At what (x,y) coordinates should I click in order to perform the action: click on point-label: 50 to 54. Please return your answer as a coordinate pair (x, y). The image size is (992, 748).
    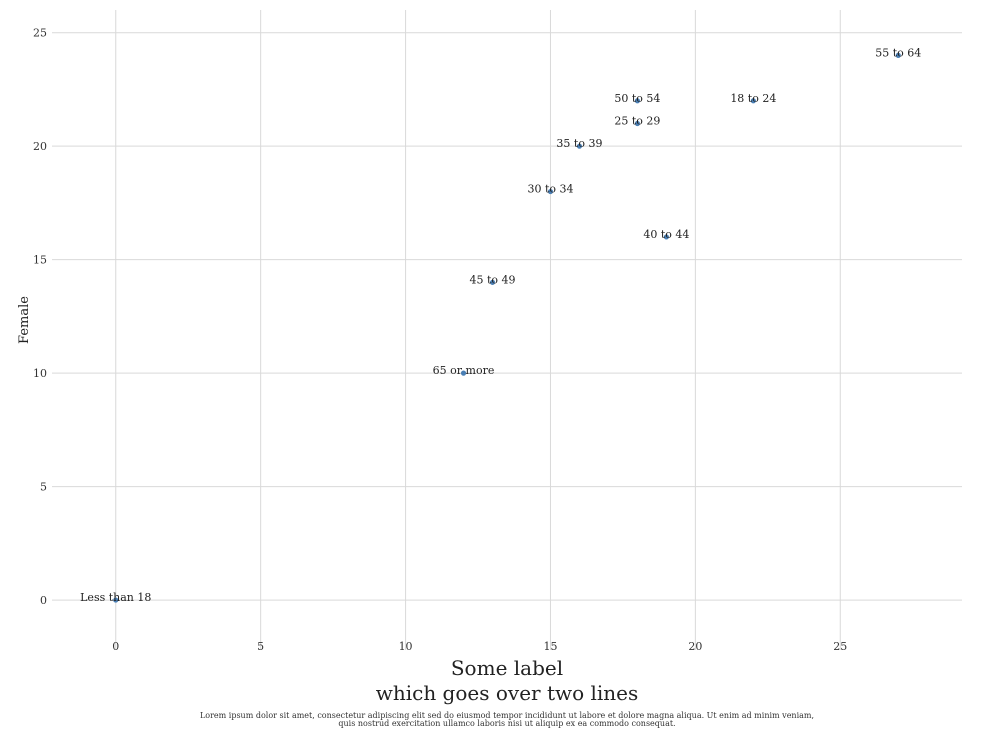
    Looking at the image, I should click on (637, 98).